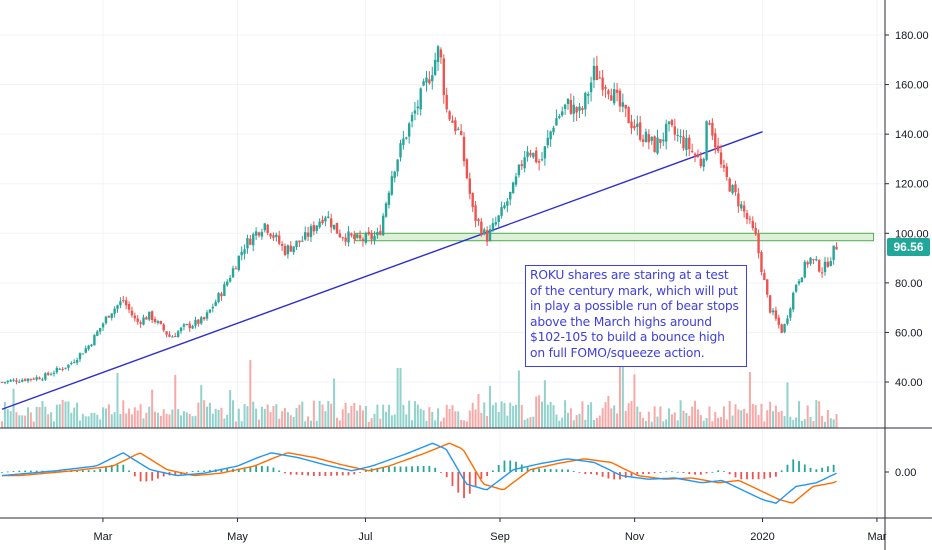 This screenshot has width=932, height=550. I want to click on macd-signal-line, so click(419, 473).